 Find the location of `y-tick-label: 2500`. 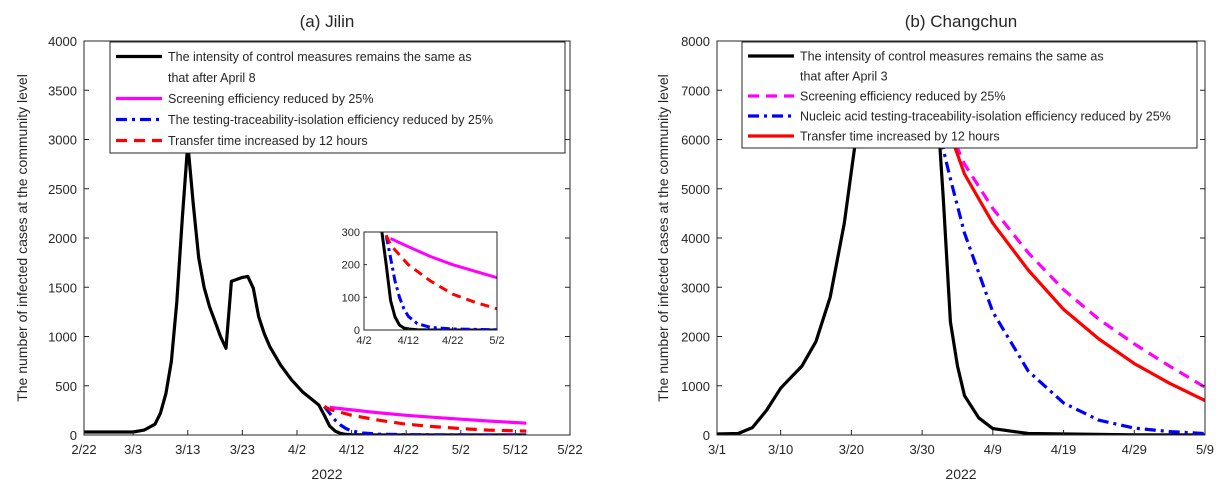

y-tick-label: 2500 is located at coordinates (62, 189).